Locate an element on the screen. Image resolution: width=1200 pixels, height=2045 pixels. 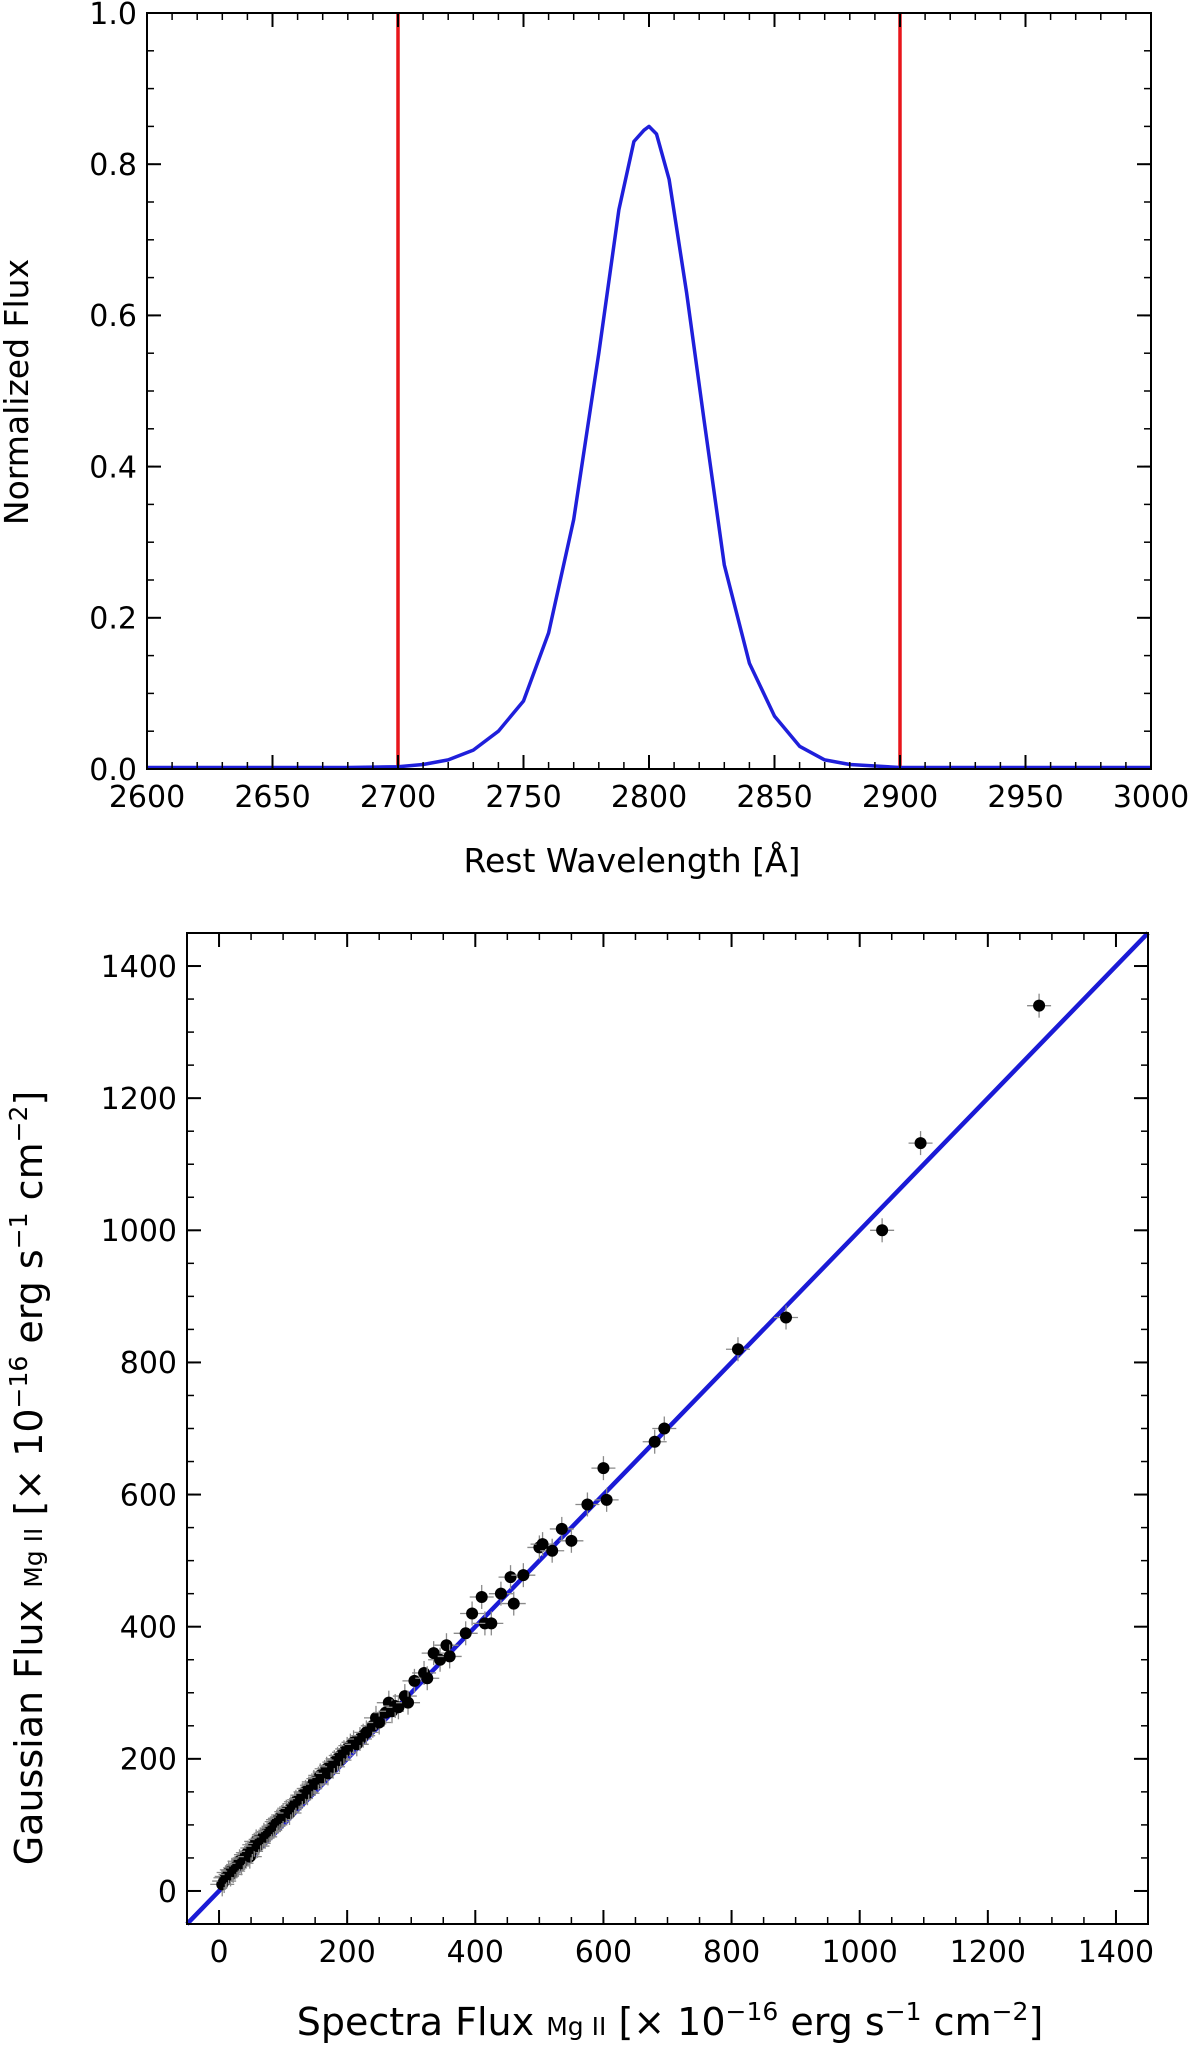
spectrum-y-tick-label: 1.0 is located at coordinates (113, 16).